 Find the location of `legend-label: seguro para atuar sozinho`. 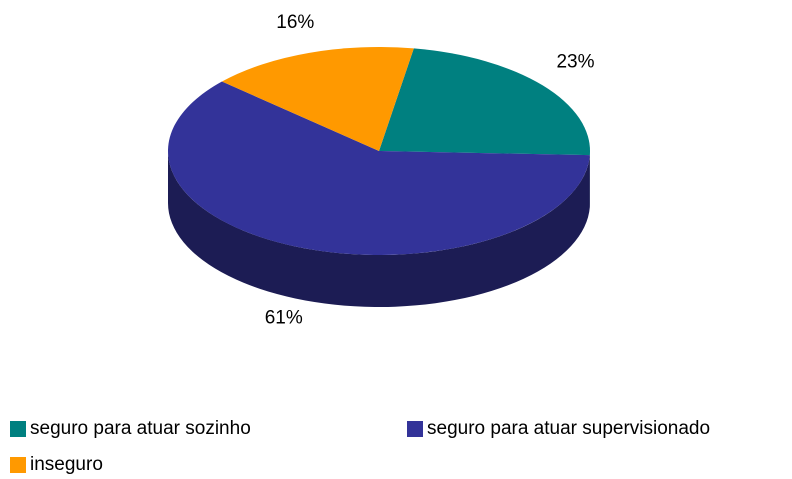

legend-label: seguro para atuar sozinho is located at coordinates (140, 428).